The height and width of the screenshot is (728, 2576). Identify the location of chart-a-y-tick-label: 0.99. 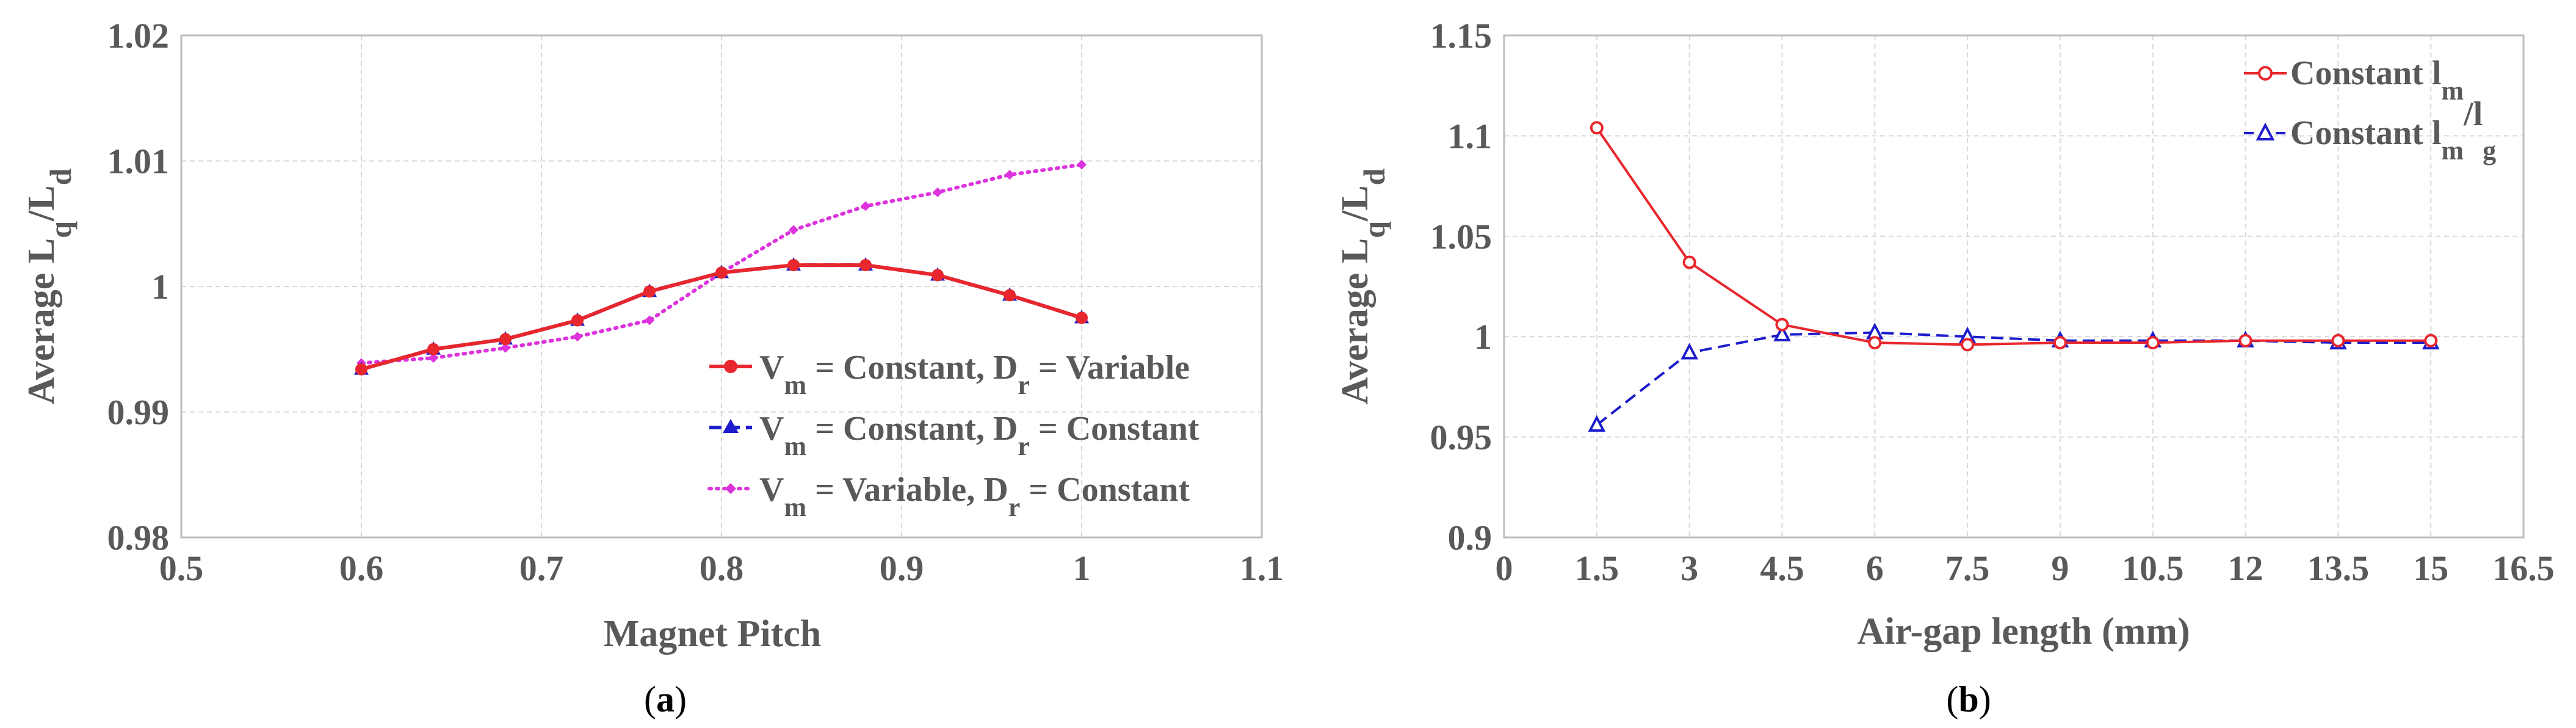
(138, 412).